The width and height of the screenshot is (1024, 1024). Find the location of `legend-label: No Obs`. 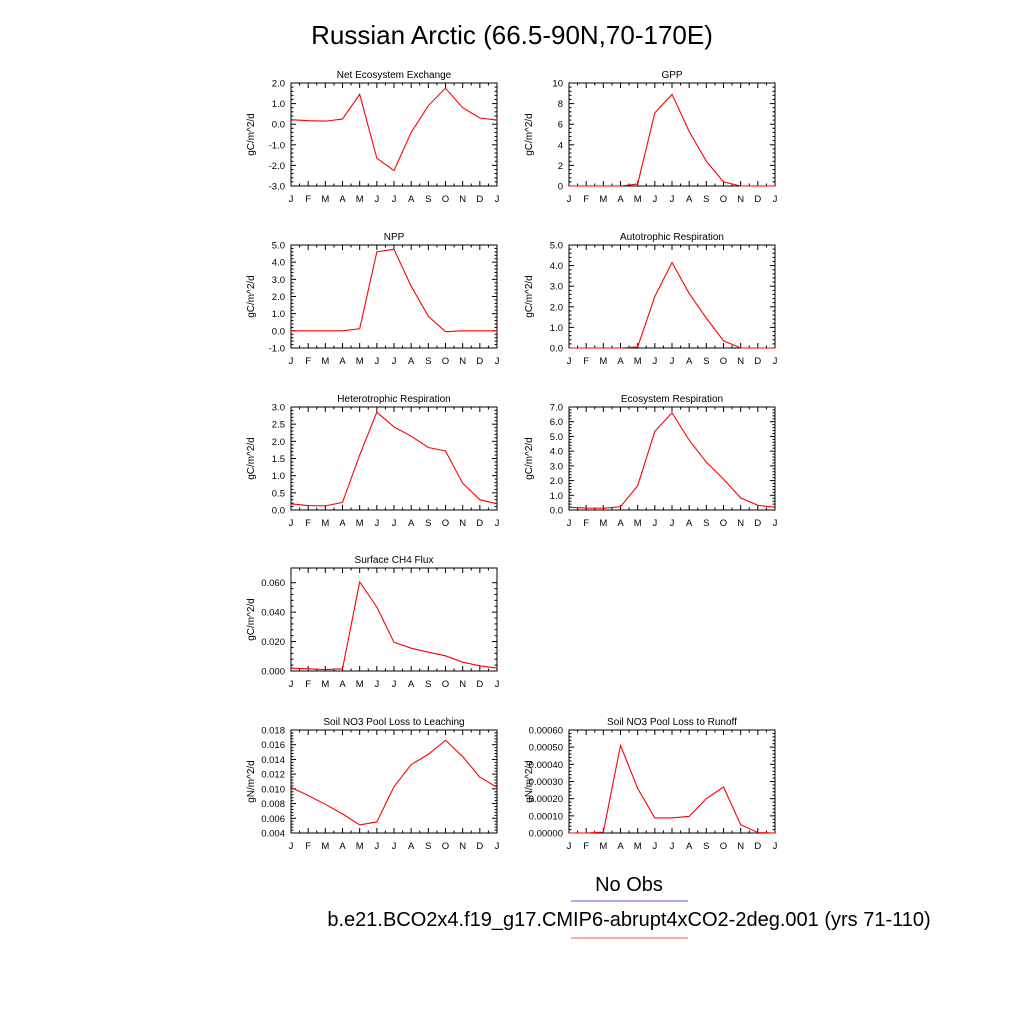

legend-label: No Obs is located at coordinates (629, 885).